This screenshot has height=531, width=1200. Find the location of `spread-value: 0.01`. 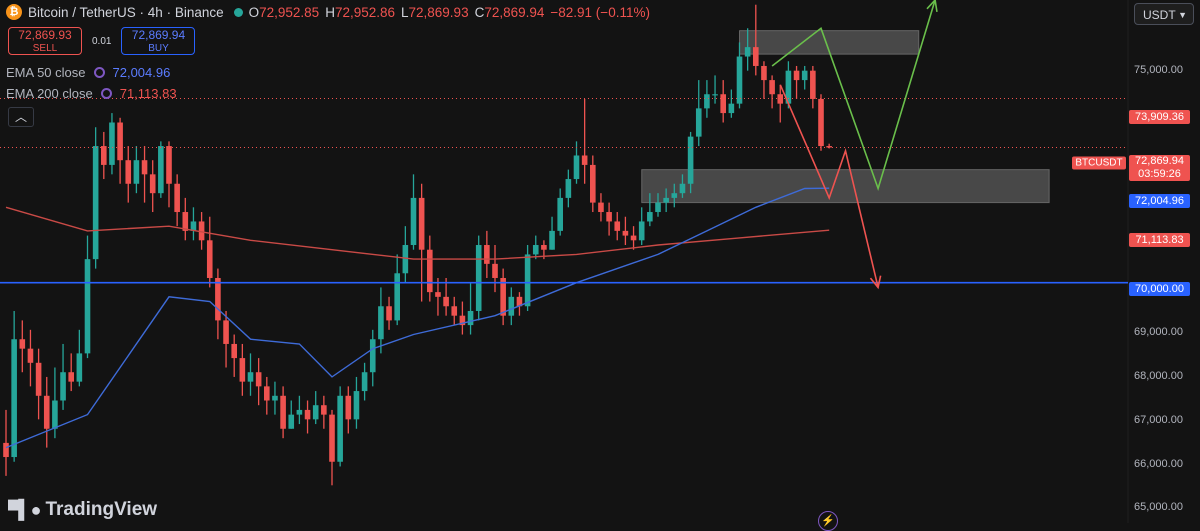

spread-value: 0.01 is located at coordinates (102, 41).